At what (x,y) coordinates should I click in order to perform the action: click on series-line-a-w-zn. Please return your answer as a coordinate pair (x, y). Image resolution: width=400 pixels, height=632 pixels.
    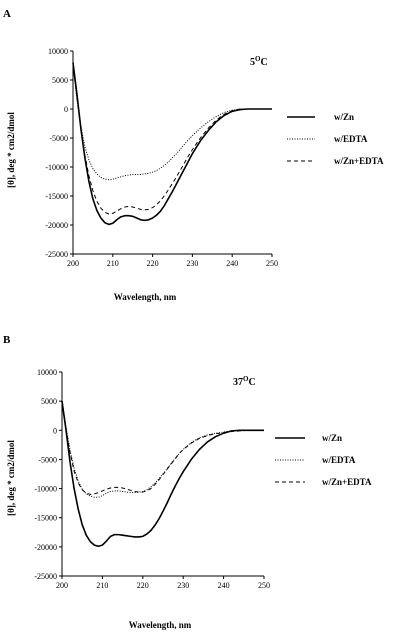
    Looking at the image, I should click on (172, 144).